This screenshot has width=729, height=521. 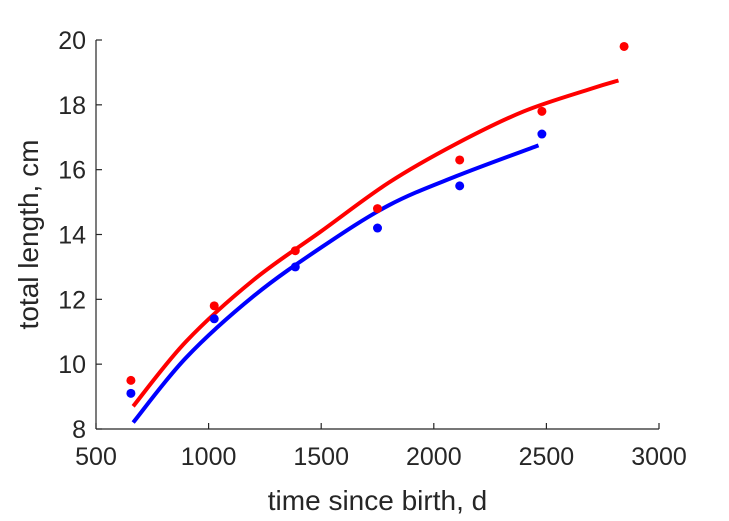 What do you see at coordinates (209, 457) in the screenshot?
I see `x-tick-label: 1000` at bounding box center [209, 457].